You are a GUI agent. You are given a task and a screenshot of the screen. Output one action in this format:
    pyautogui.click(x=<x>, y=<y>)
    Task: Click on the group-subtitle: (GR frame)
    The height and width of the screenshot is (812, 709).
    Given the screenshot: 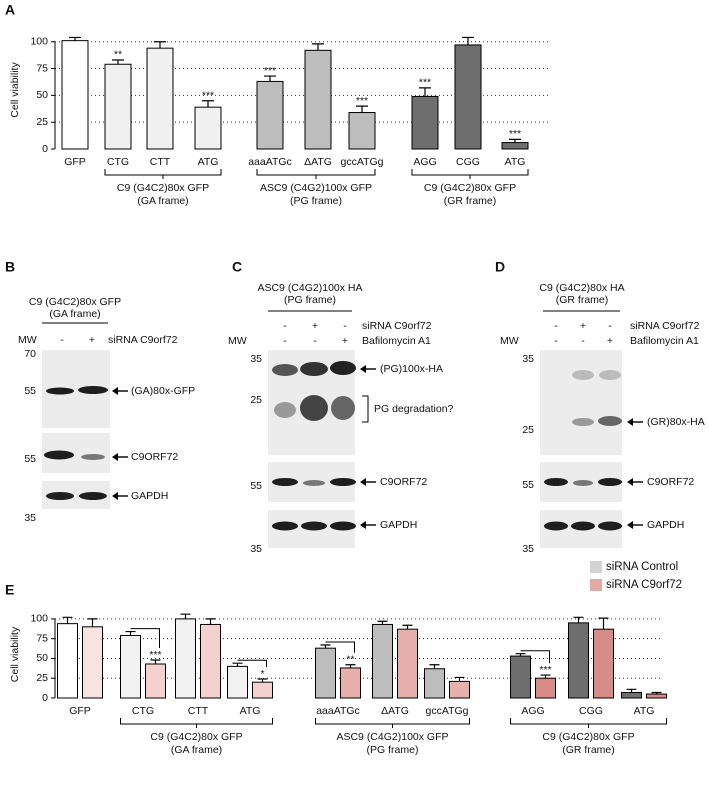 What is the action you would take?
    pyautogui.click(x=588, y=750)
    